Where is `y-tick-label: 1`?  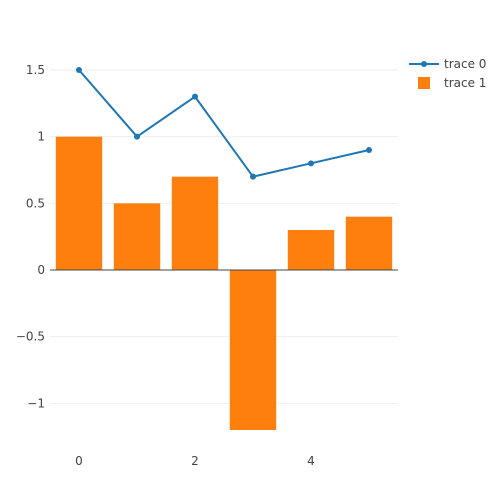
y-tick-label: 1 is located at coordinates (41, 137).